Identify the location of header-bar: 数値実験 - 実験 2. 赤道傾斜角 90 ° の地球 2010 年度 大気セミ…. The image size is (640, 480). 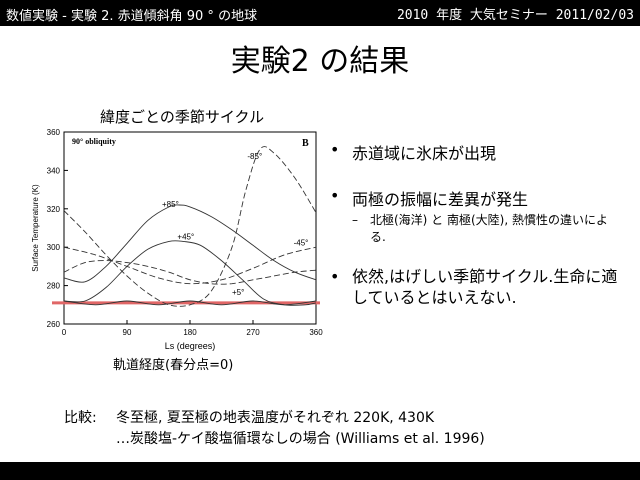
(320, 13).